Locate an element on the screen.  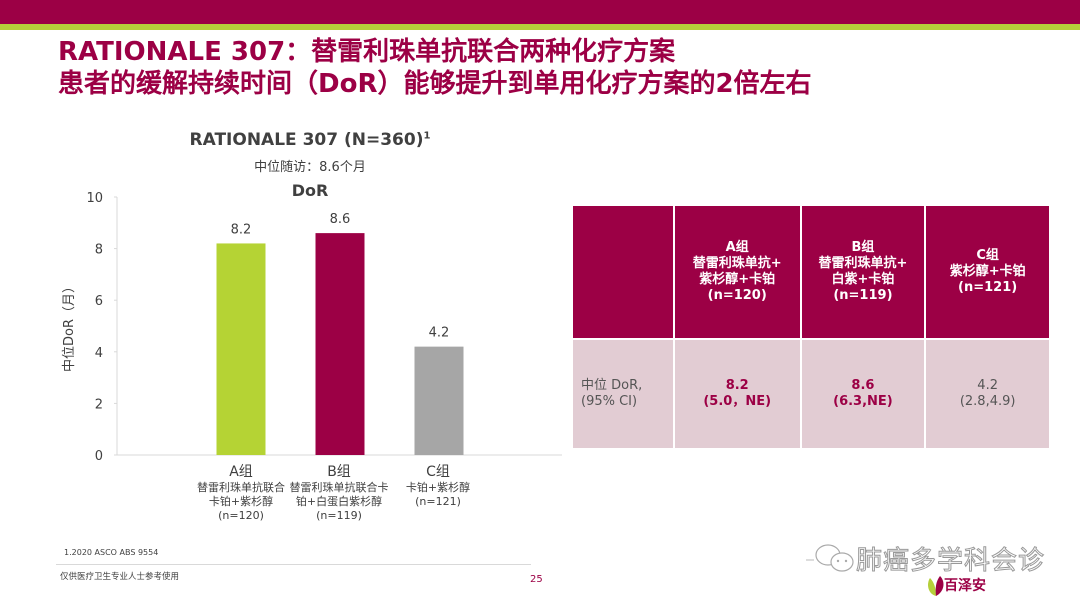
table-header-b: B组 替雷利珠单抗+ 白紫+卡铂 (n=119) is located at coordinates (863, 272).